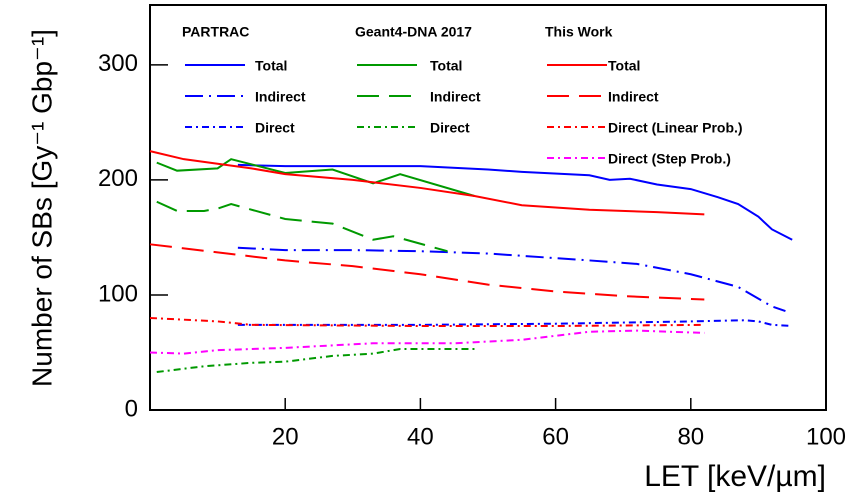 Image resolution: width=854 pixels, height=502 pixels. What do you see at coordinates (669, 159) in the screenshot?
I see `legend-label: Direct (Step Prob.)` at bounding box center [669, 159].